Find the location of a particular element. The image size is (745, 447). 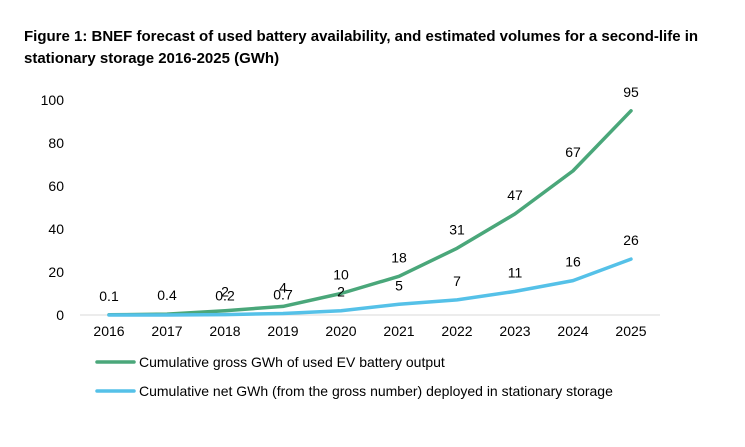

y-tick-label: 60 is located at coordinates (56, 186).